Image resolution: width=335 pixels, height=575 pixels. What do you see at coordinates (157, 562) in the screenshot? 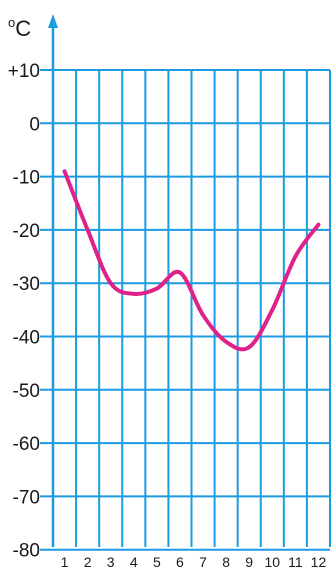
I see `x-tick-label: 5` at bounding box center [157, 562].